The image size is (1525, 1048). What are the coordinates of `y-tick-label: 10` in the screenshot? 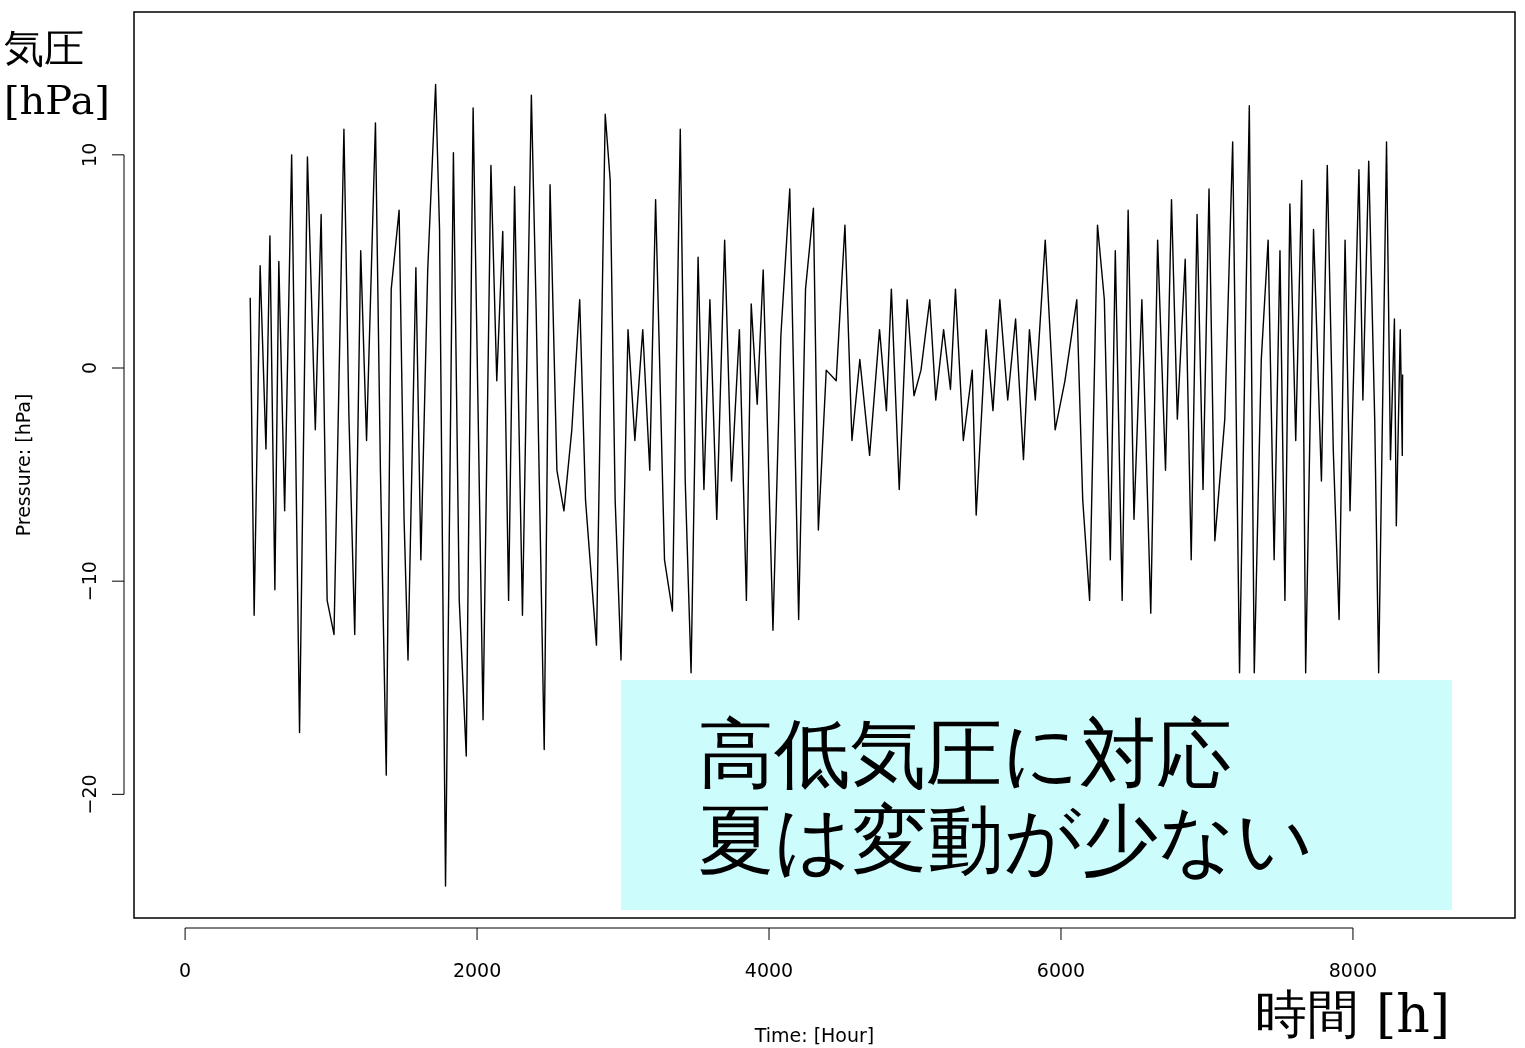 It's located at (89, 154).